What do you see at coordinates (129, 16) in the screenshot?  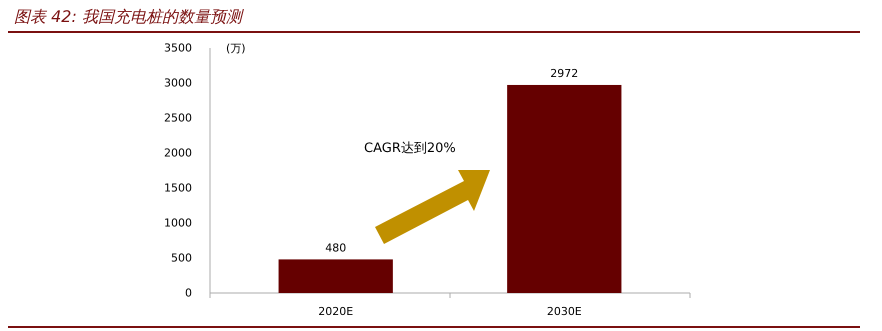 I see `chart-title: 图表 42: 我国充电桩的数量预测` at bounding box center [129, 16].